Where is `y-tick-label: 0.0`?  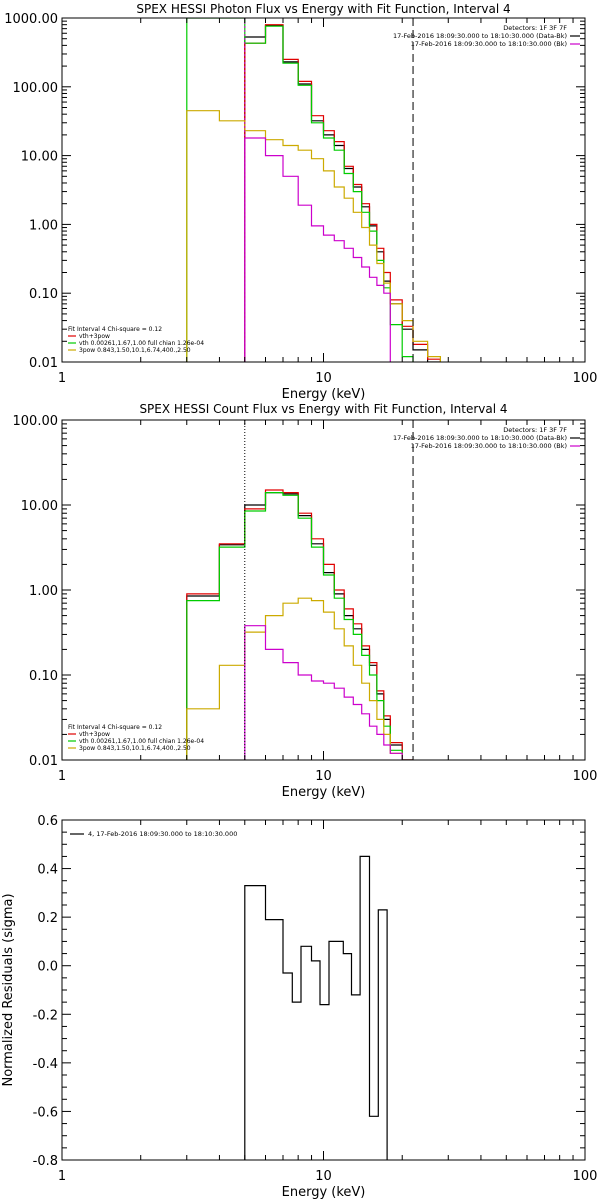 y-tick-label: 0.0 is located at coordinates (47, 967).